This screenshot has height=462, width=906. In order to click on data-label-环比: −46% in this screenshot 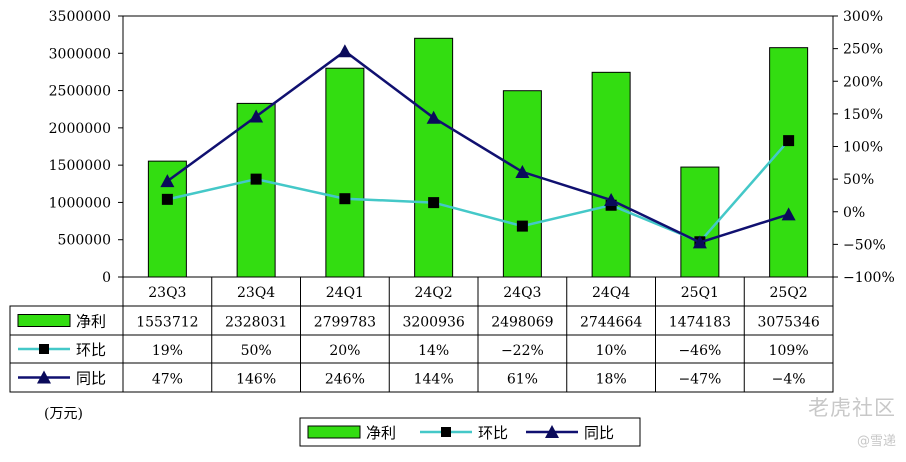, I will do `click(699, 351)`.